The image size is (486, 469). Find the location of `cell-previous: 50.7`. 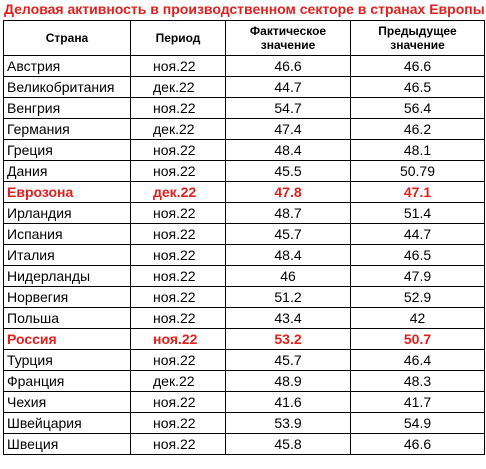

cell-previous: 50.7 is located at coordinates (417, 339).